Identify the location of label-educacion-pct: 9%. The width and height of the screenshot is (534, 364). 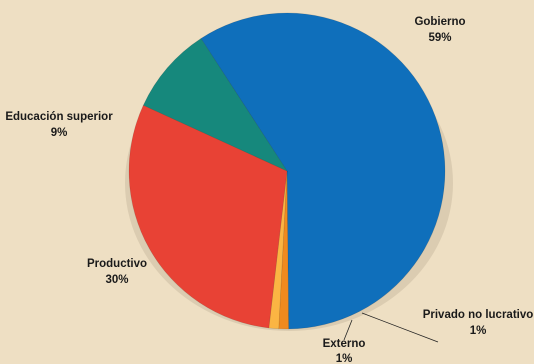
(59, 133).